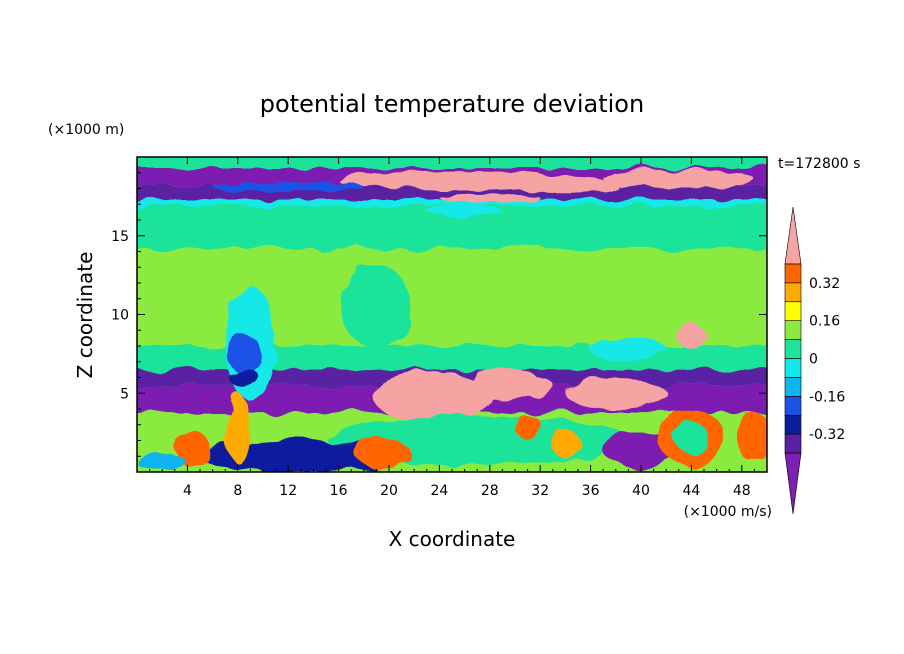  Describe the element at coordinates (827, 435) in the screenshot. I see `colorbar-label: -0.32` at that location.